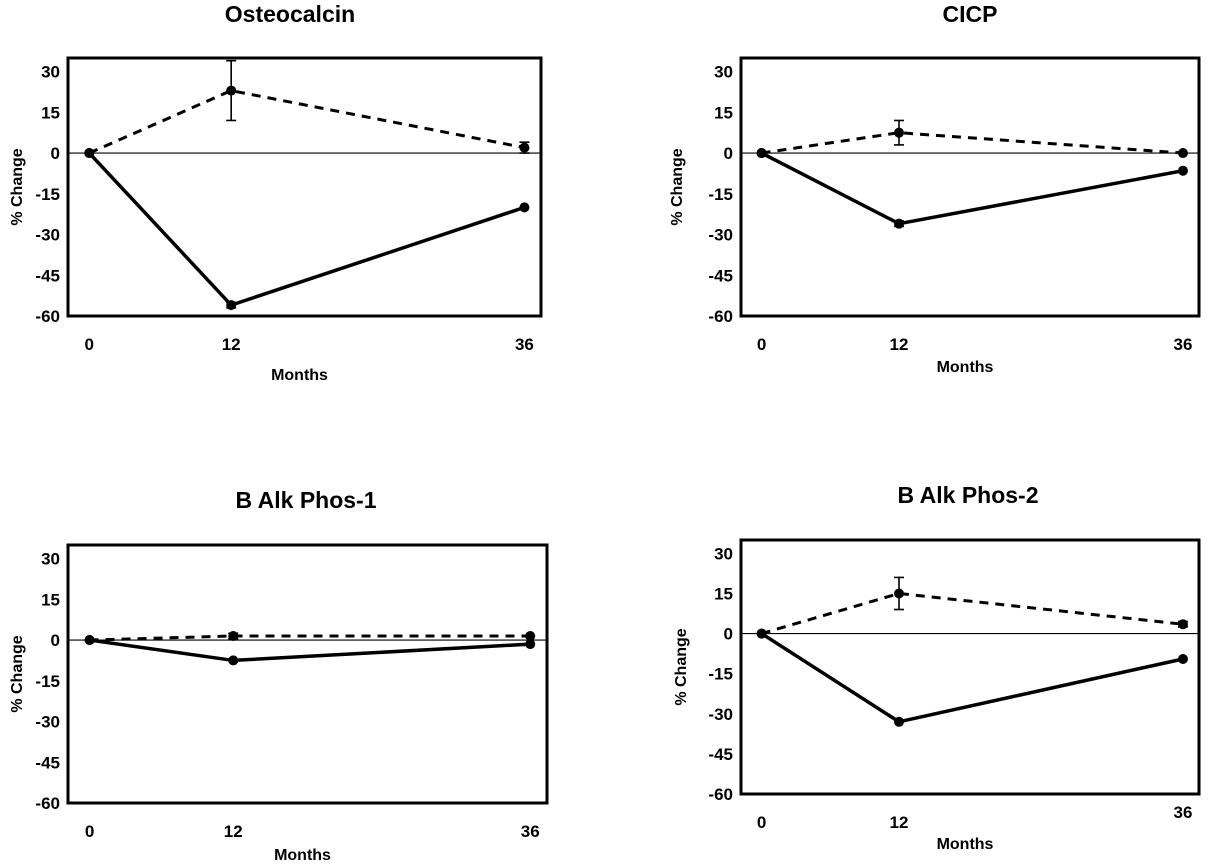 The width and height of the screenshot is (1210, 864). What do you see at coordinates (970, 14) in the screenshot?
I see `chart-title: CICP` at bounding box center [970, 14].